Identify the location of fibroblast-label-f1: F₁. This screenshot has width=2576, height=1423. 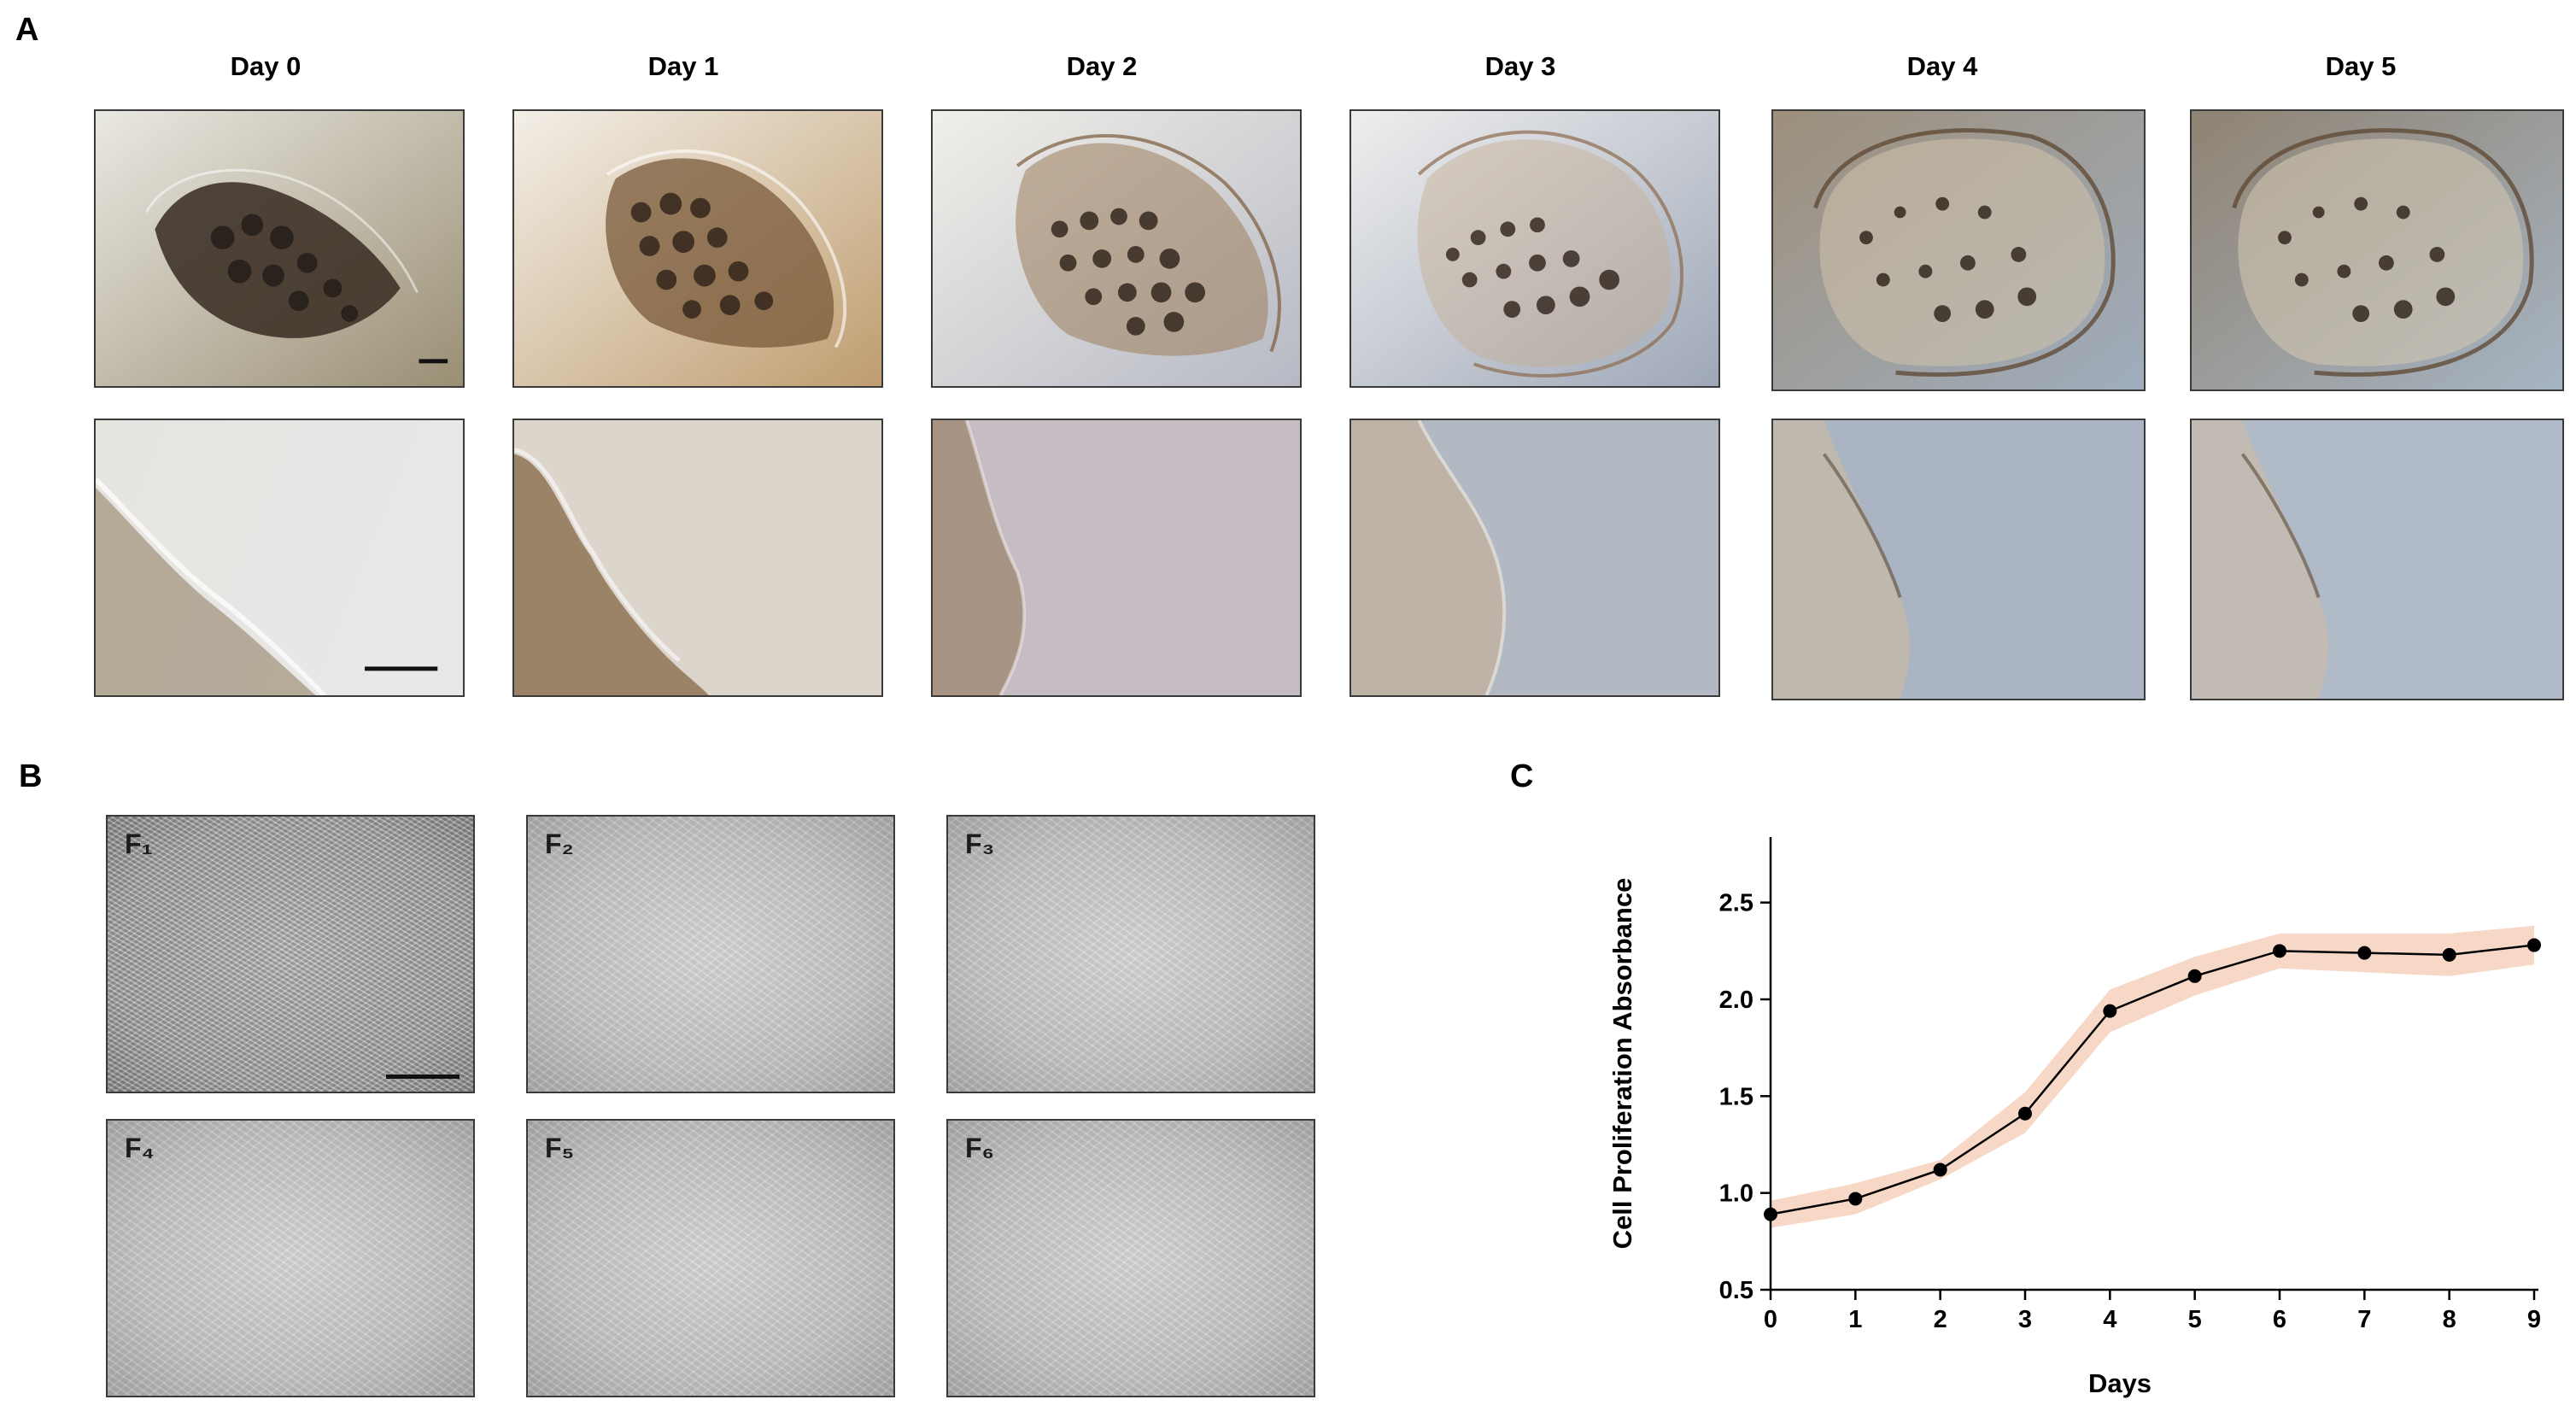
(139, 844).